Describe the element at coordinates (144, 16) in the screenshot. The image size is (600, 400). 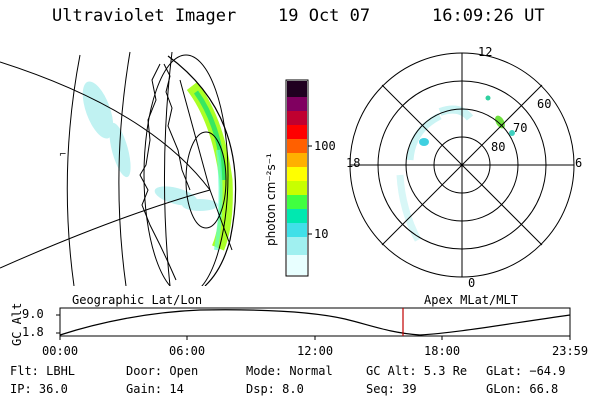
I see `instrument-title: Ultraviolet Imager` at that location.